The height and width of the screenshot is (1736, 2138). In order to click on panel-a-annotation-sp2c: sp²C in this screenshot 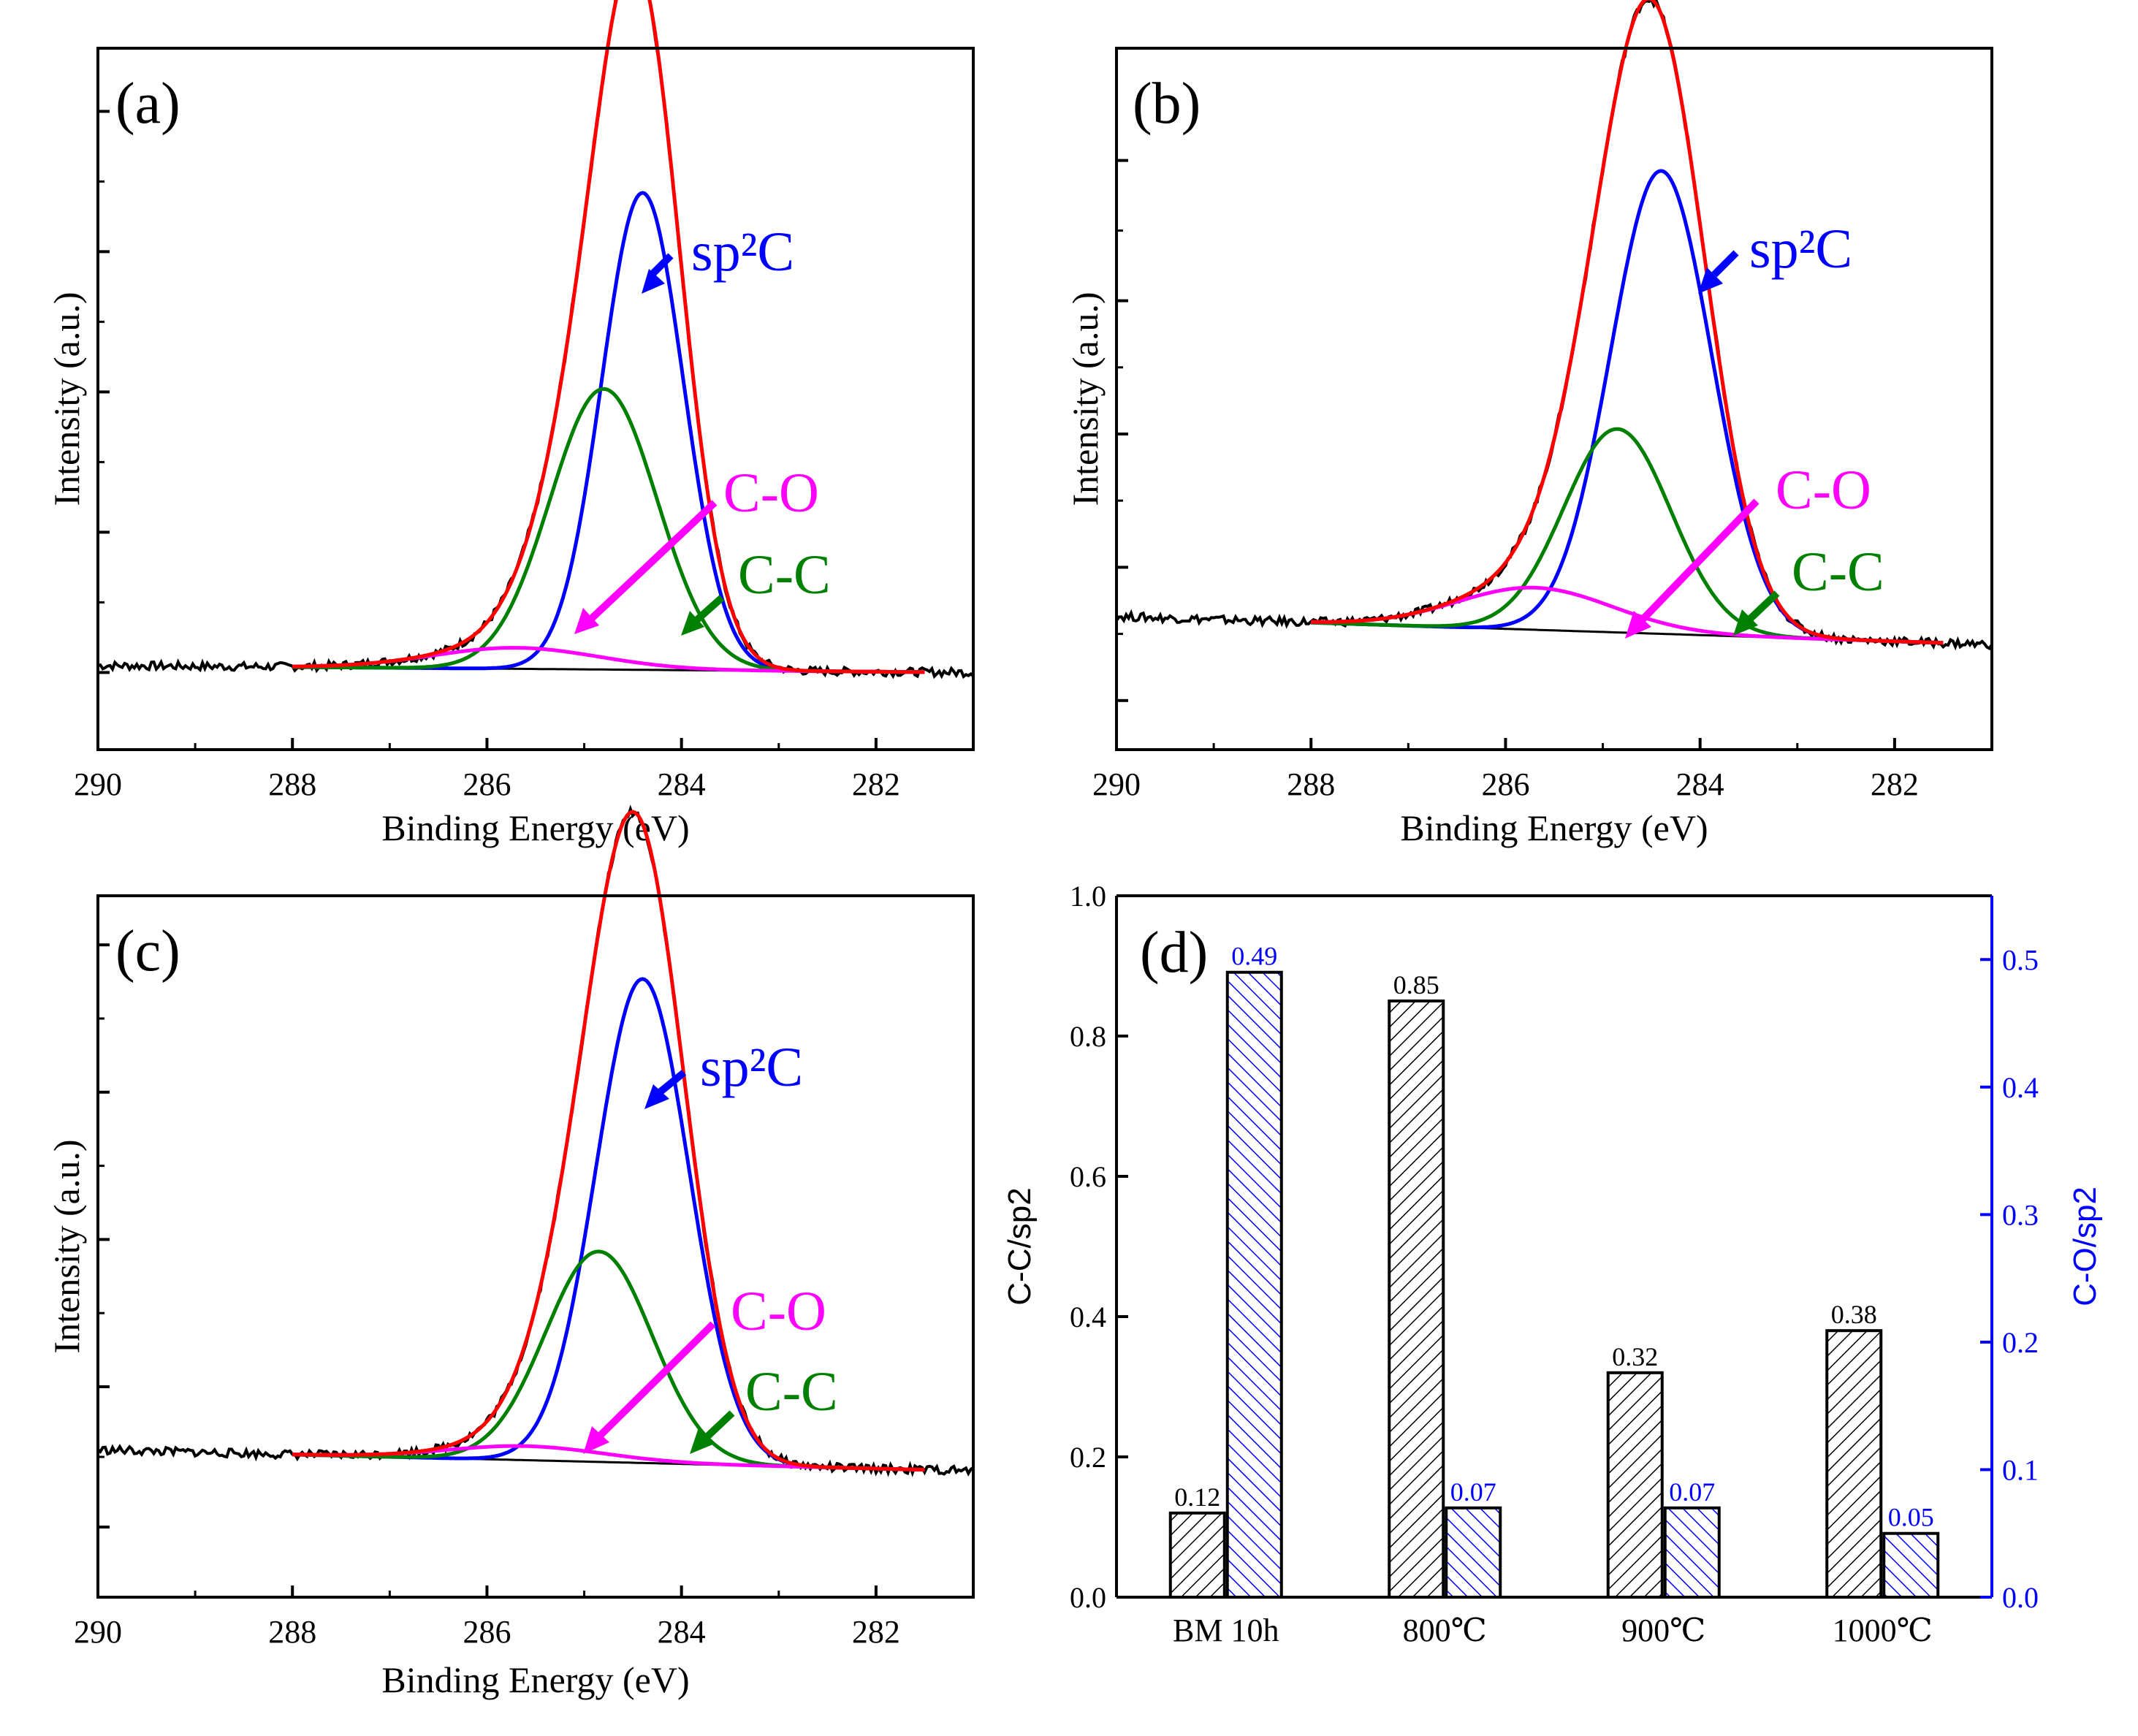, I will do `click(718, 257)`.